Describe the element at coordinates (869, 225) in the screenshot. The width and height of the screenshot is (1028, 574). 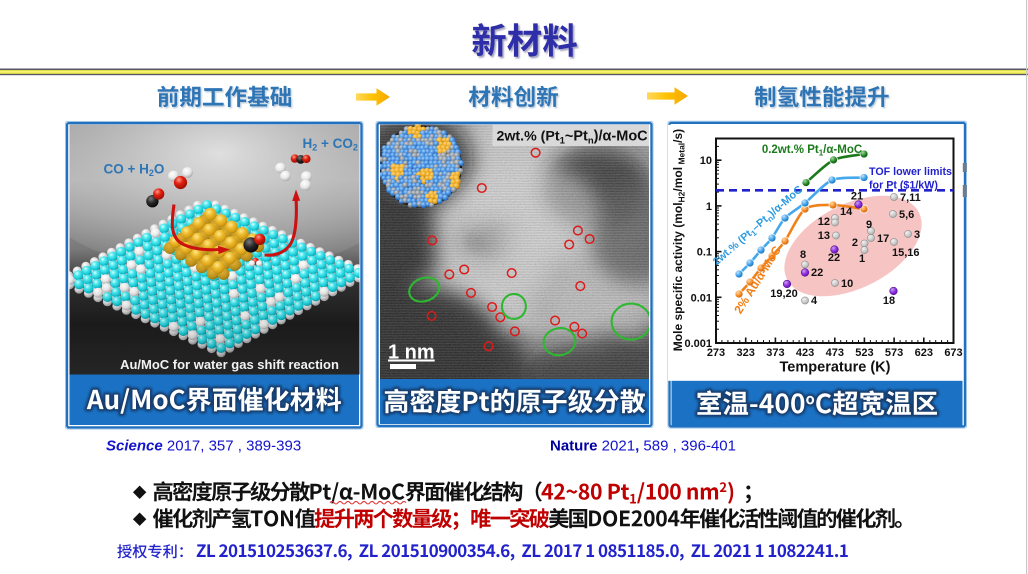
I see `svg-text: 9` at that location.